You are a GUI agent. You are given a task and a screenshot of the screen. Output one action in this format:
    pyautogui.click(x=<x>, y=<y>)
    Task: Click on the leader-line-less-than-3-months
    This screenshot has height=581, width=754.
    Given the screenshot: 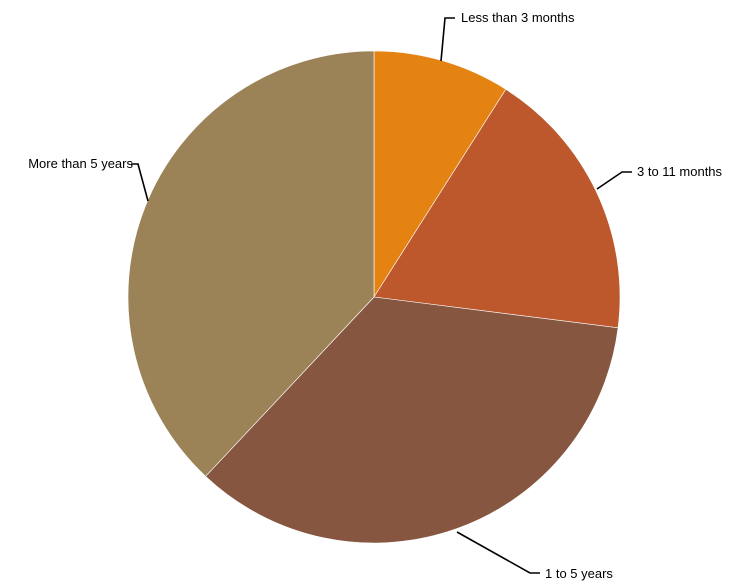 What is the action you would take?
    pyautogui.click(x=447, y=39)
    